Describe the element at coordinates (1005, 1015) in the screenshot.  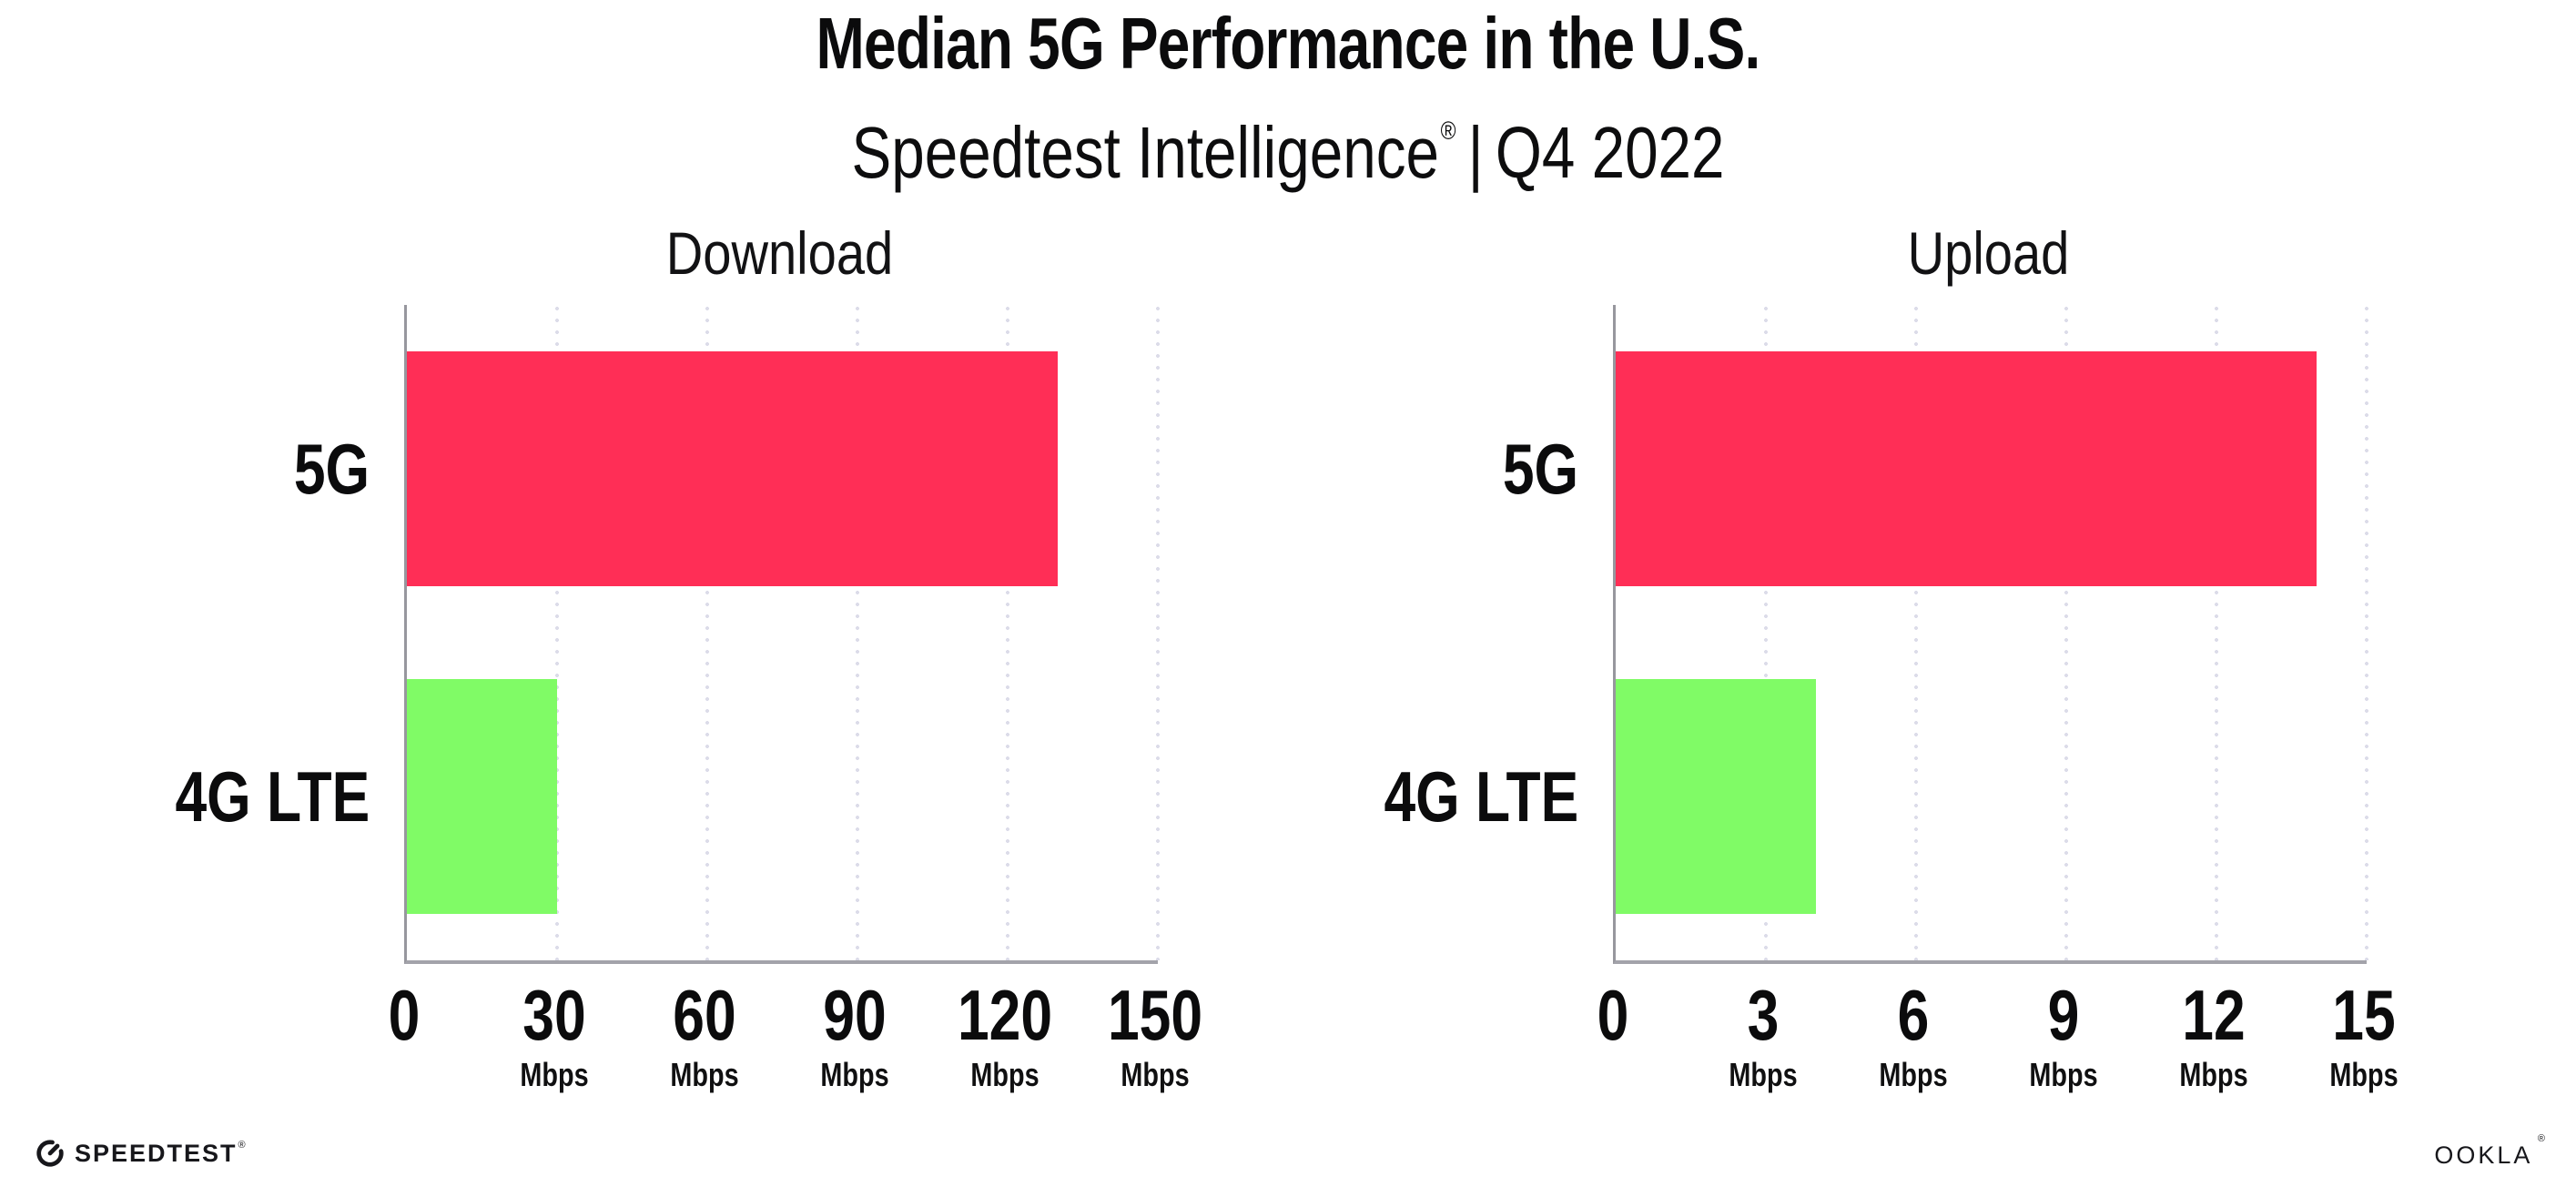
I see `x-tick-value: 120` at that location.